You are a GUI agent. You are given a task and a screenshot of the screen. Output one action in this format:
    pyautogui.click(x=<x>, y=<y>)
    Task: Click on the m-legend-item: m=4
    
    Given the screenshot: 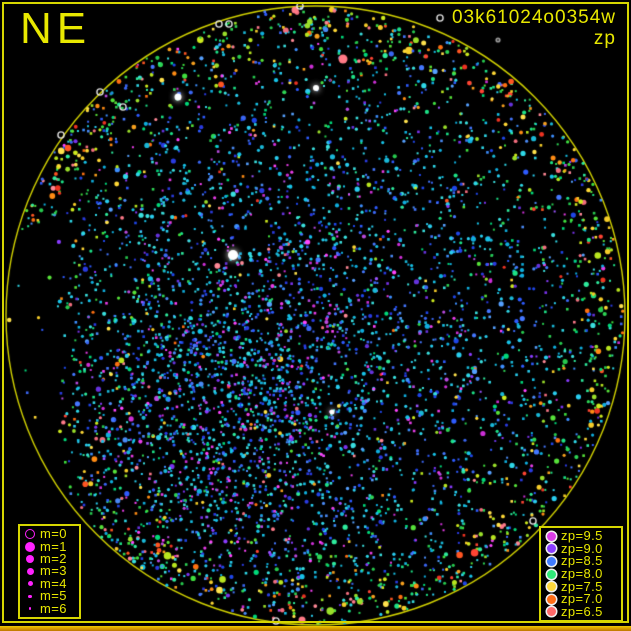 What is the action you would take?
    pyautogui.click(x=49, y=583)
    